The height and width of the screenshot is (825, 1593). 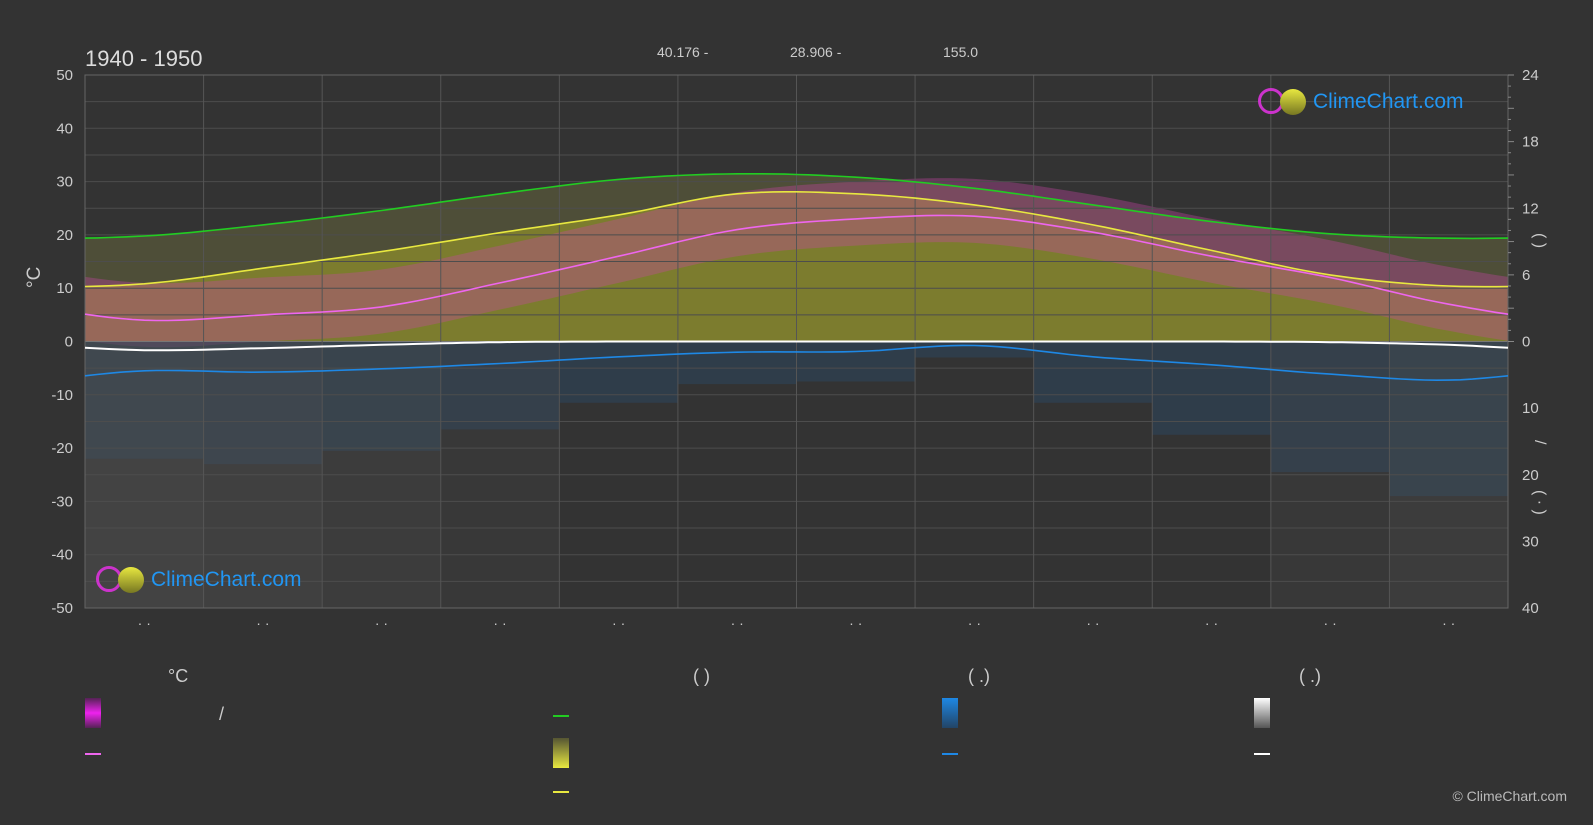 What do you see at coordinates (62, 395) in the screenshot?
I see `left-tick-label: -10` at bounding box center [62, 395].